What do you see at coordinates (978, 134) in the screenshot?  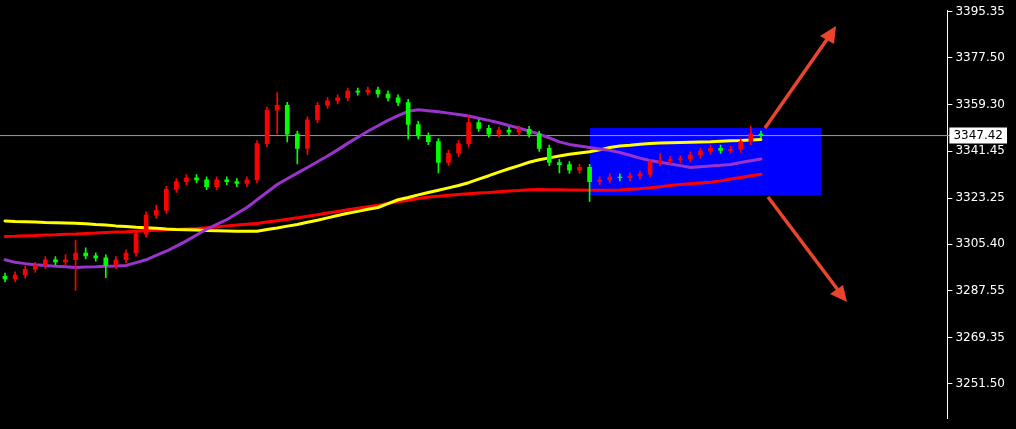 I see `ref-line-label: 3347.42` at bounding box center [978, 134].